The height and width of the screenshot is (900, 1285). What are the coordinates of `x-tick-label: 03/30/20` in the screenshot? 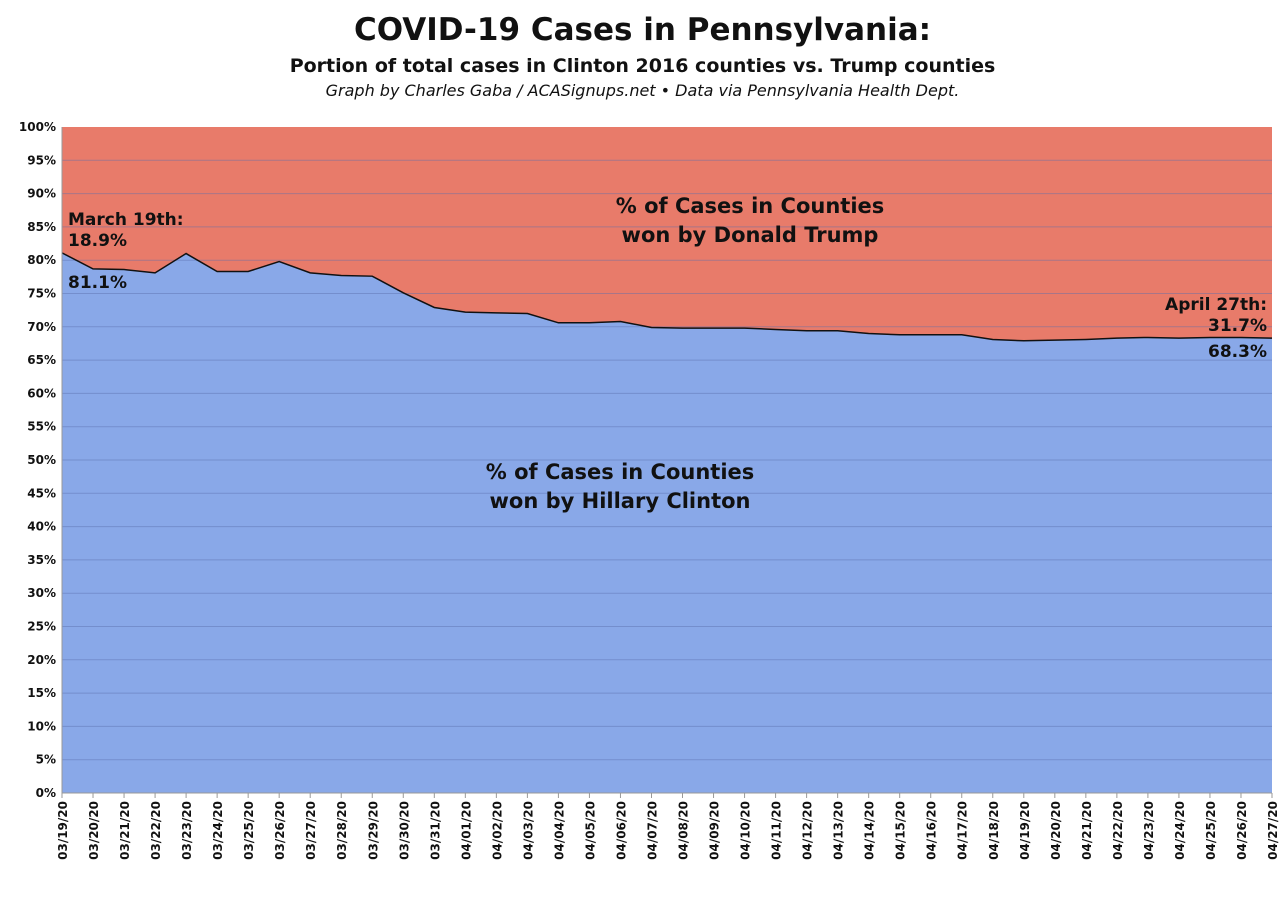 It's located at (404, 830).